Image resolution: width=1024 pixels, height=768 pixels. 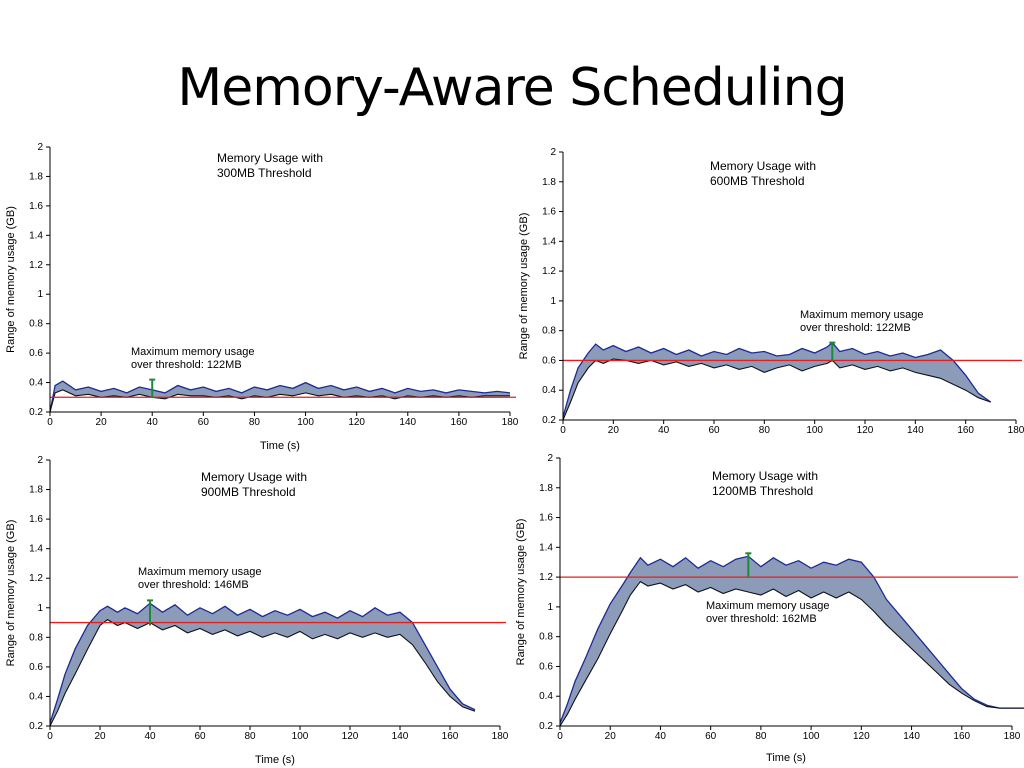 What do you see at coordinates (264, 173) in the screenshot?
I see `chart-title-line: 300MB Threshold` at bounding box center [264, 173].